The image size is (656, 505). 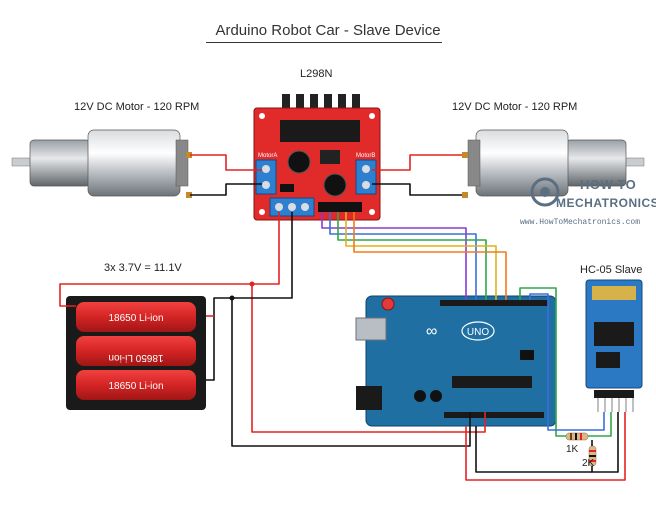 What do you see at coordinates (614, 345) in the screenshot?
I see `hc05-bluetooth-module` at bounding box center [614, 345].